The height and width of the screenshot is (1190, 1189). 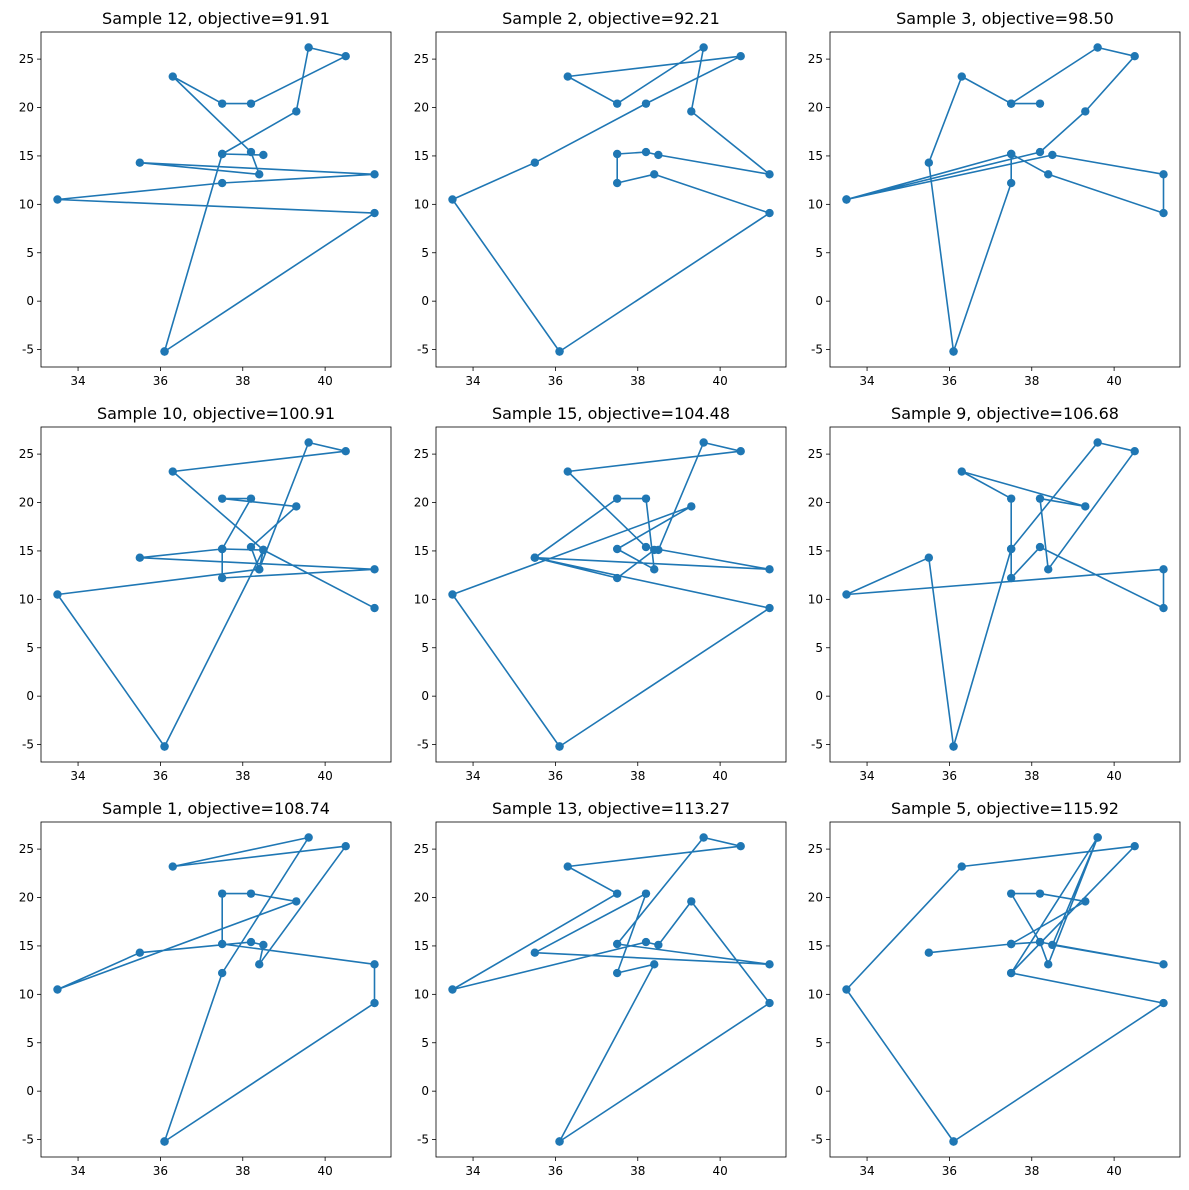 I want to click on subplot-title: Sample 12, objective=91.91, so click(x=216, y=18).